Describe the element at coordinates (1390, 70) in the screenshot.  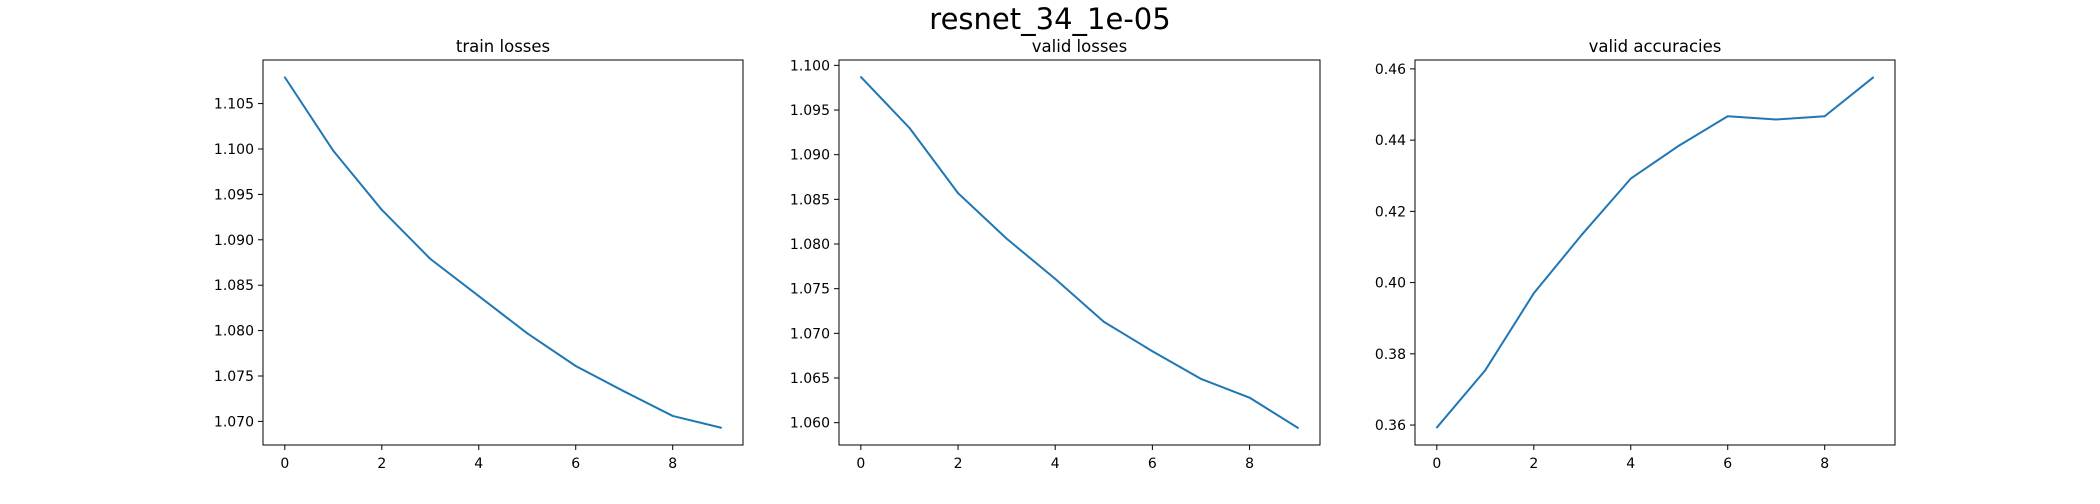
I see `y-tick-label: 0.46` at that location.